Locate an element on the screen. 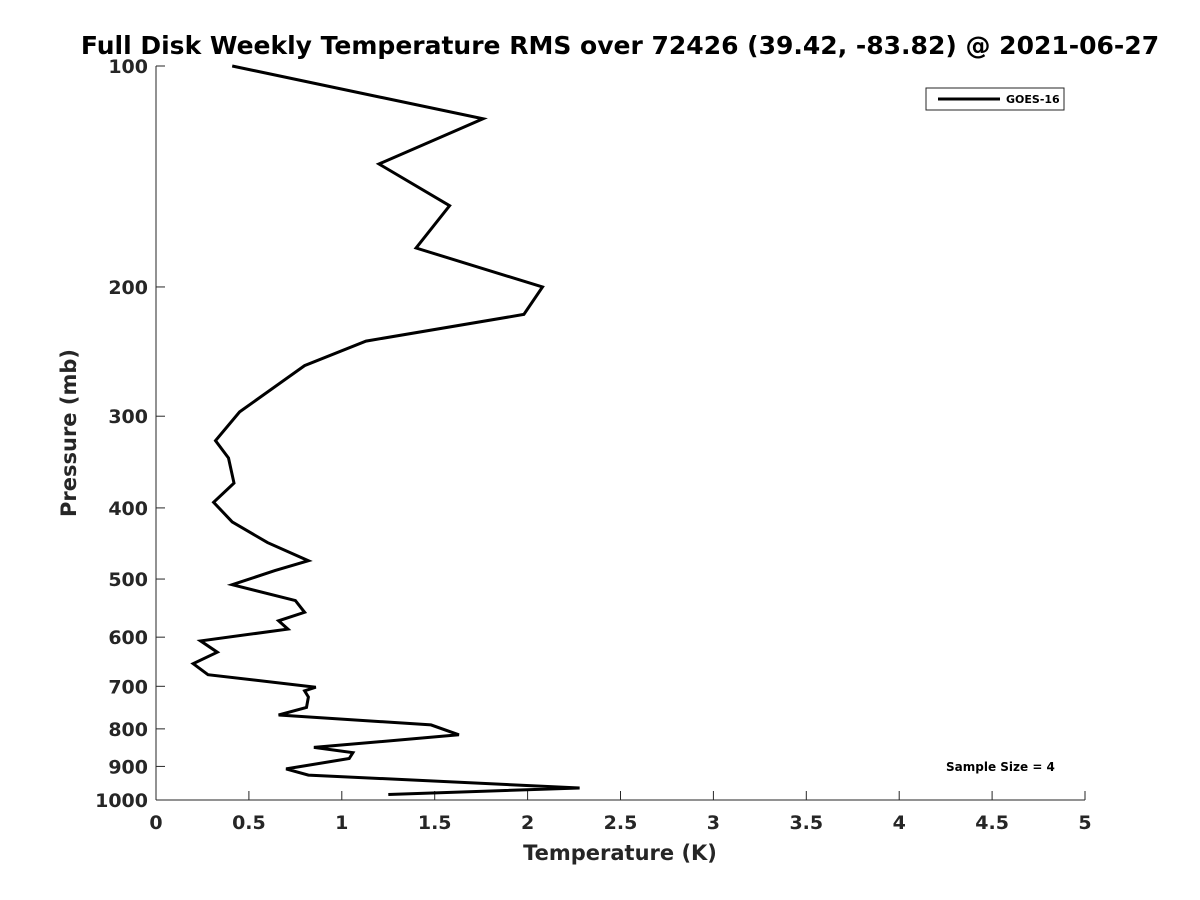  x-tick-label: 4.5 is located at coordinates (992, 823).